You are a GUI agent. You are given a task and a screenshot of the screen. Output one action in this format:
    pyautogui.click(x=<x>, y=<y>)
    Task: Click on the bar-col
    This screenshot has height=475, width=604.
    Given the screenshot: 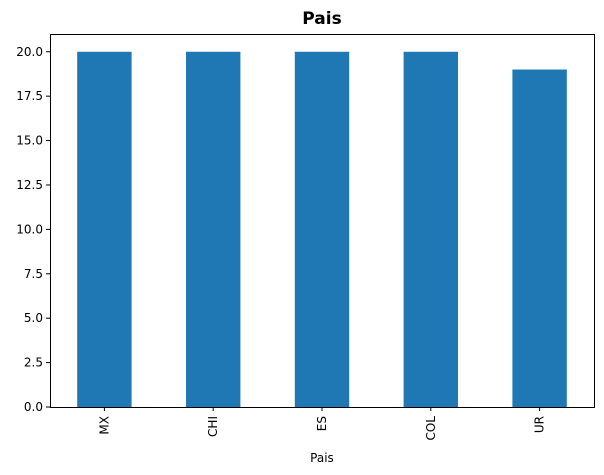 What is the action you would take?
    pyautogui.click(x=430, y=229)
    